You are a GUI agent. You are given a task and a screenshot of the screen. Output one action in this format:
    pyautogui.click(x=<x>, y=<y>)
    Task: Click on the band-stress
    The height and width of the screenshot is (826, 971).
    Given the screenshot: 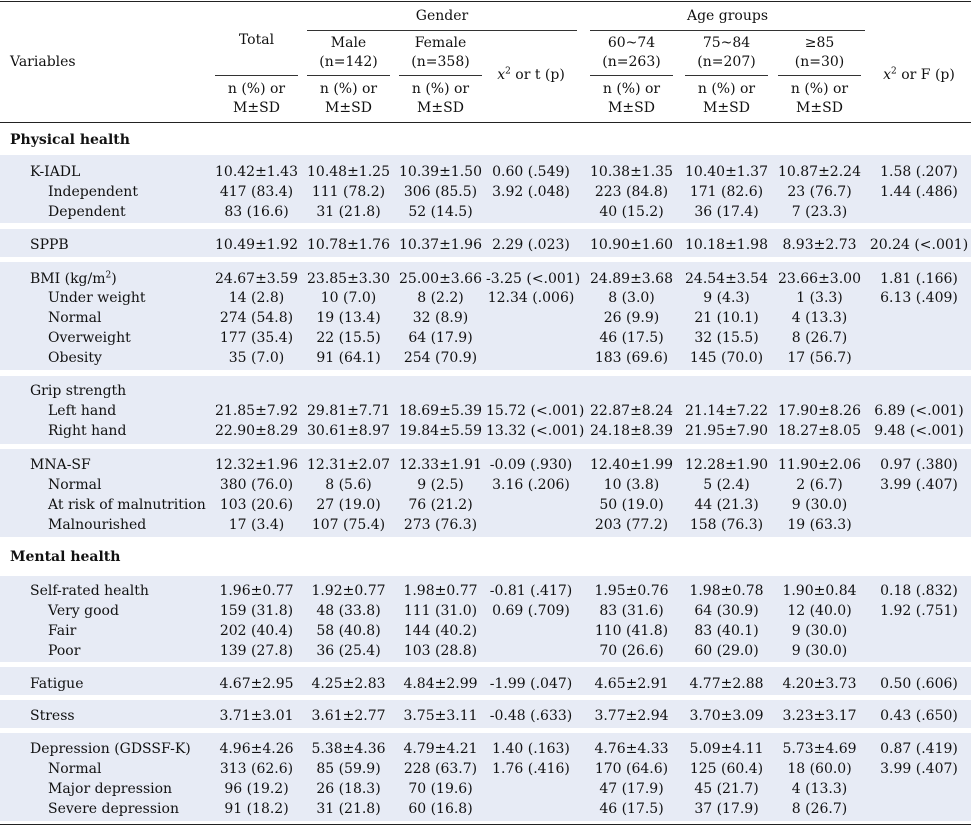 What is the action you would take?
    pyautogui.click(x=485, y=714)
    